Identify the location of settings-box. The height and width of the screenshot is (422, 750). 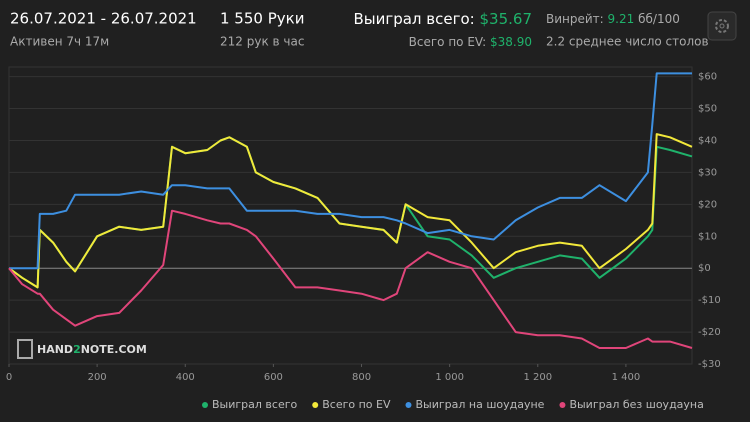
(722, 26).